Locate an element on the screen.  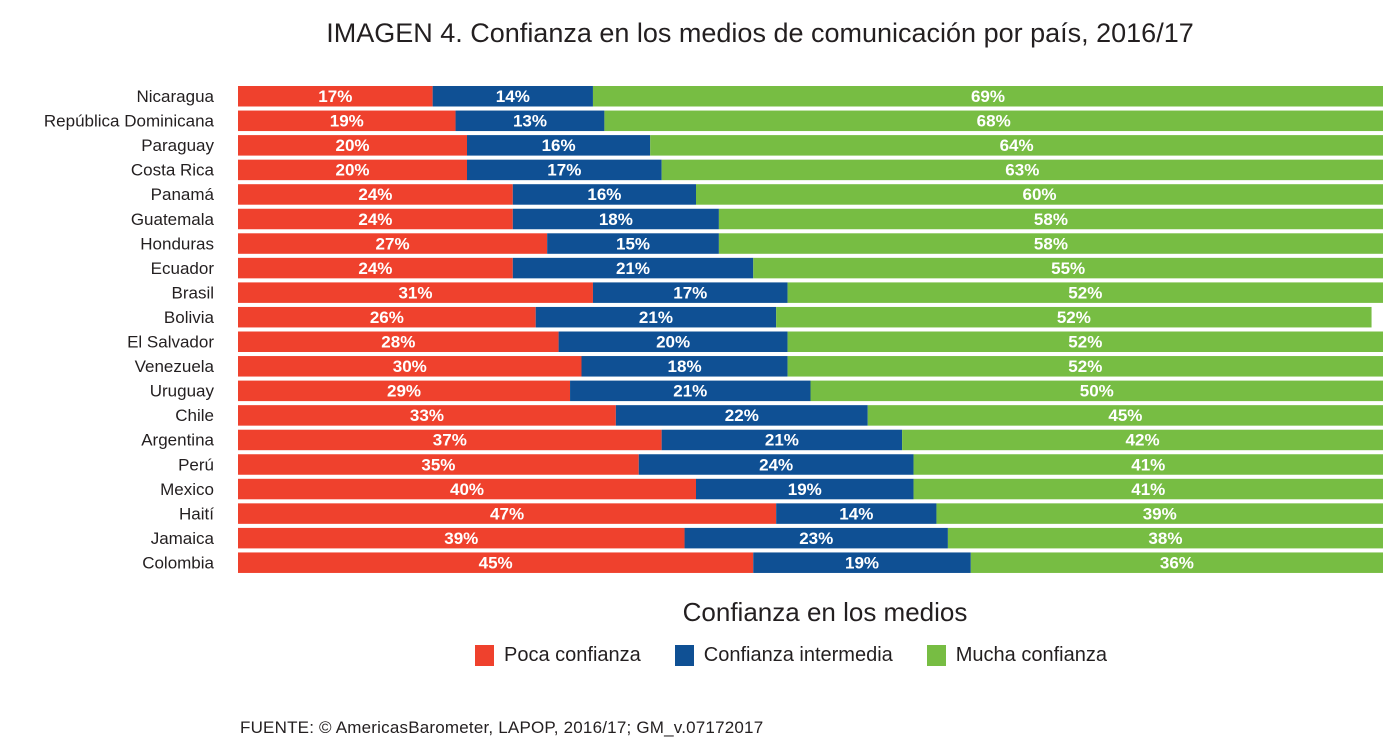
data-label-honduras-poca-confianza: 27% is located at coordinates (393, 243).